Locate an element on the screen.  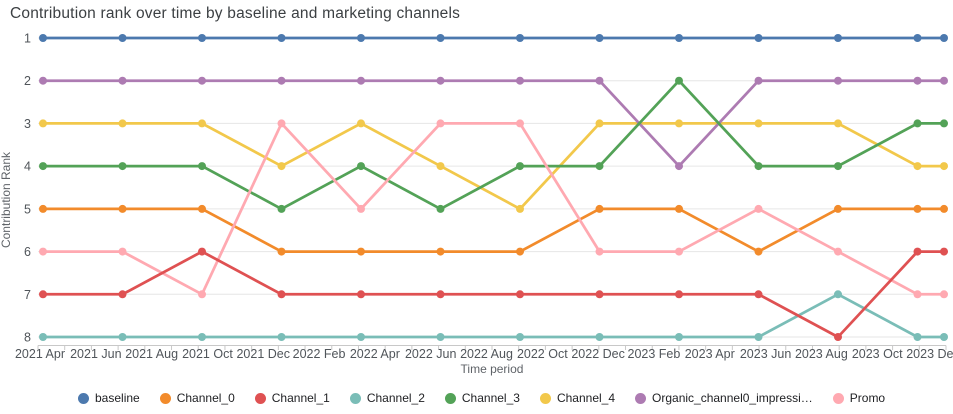
legend-item-baseline: baseline is located at coordinates (109, 398).